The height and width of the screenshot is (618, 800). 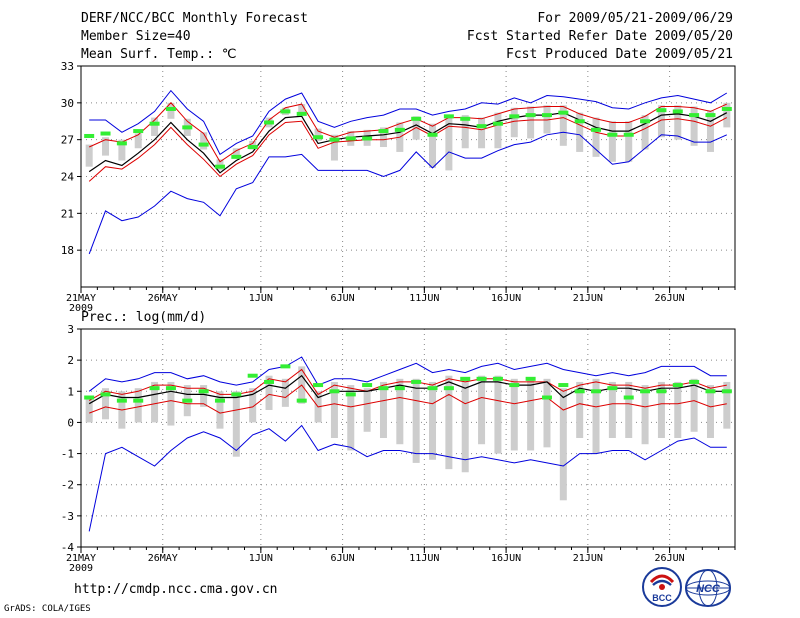 I want to click on y-tick-label: 33, so click(x=67, y=66).